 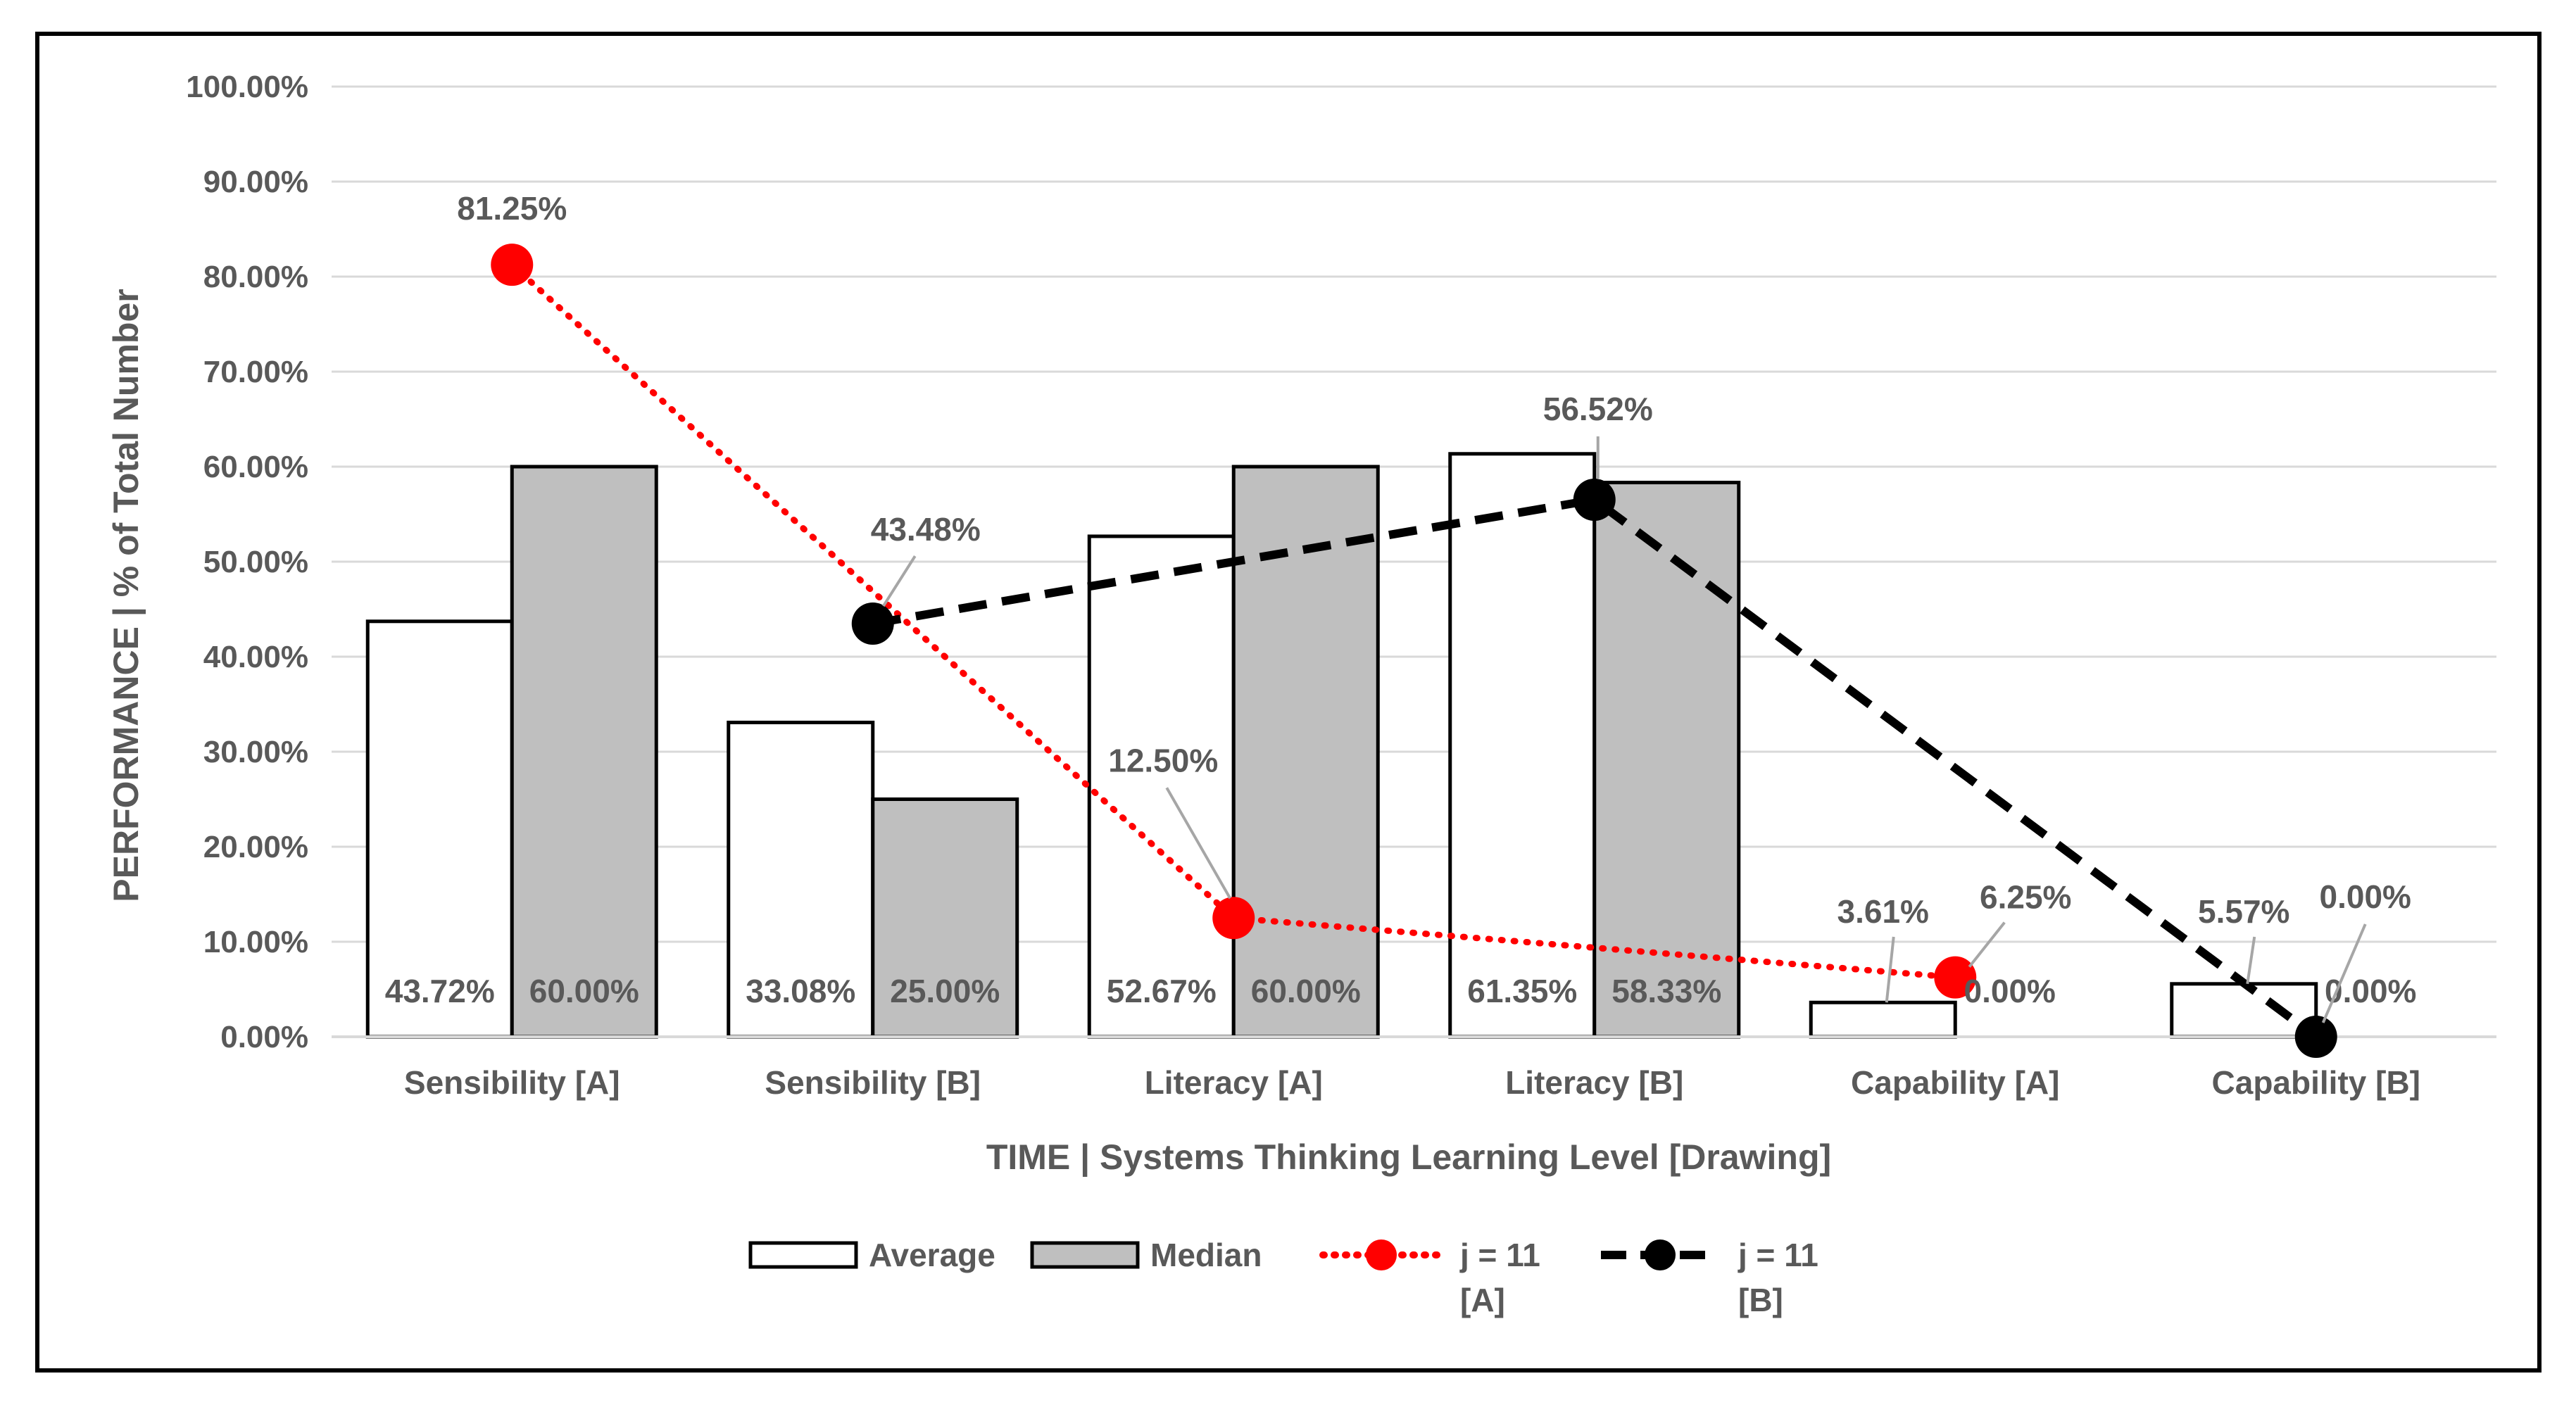 What do you see at coordinates (1085, 1255) in the screenshot?
I see `legend-swatch-median` at bounding box center [1085, 1255].